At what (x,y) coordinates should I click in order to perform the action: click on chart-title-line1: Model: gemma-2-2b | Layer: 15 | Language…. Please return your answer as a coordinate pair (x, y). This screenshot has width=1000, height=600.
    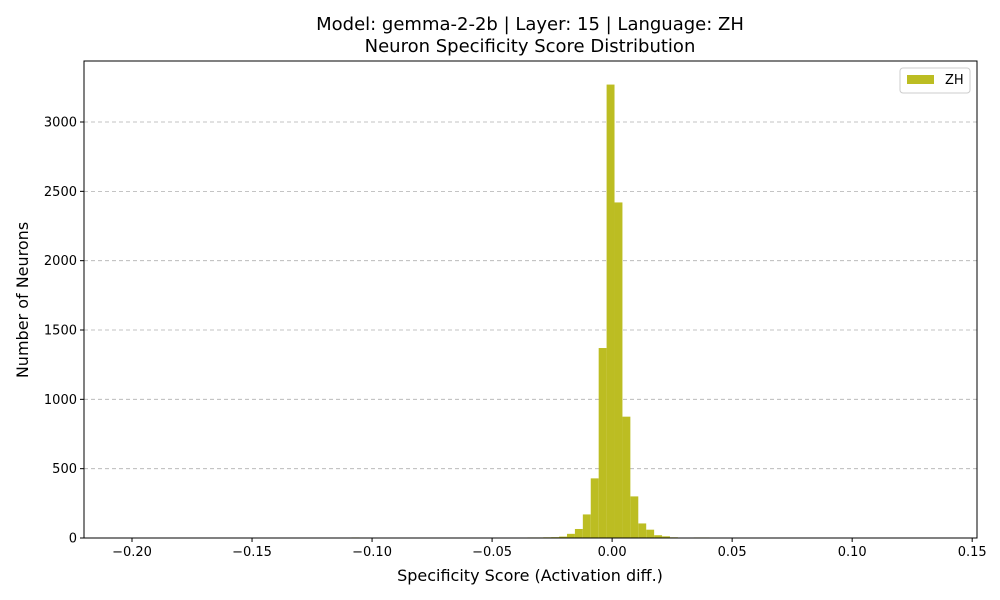
    Looking at the image, I should click on (530, 24).